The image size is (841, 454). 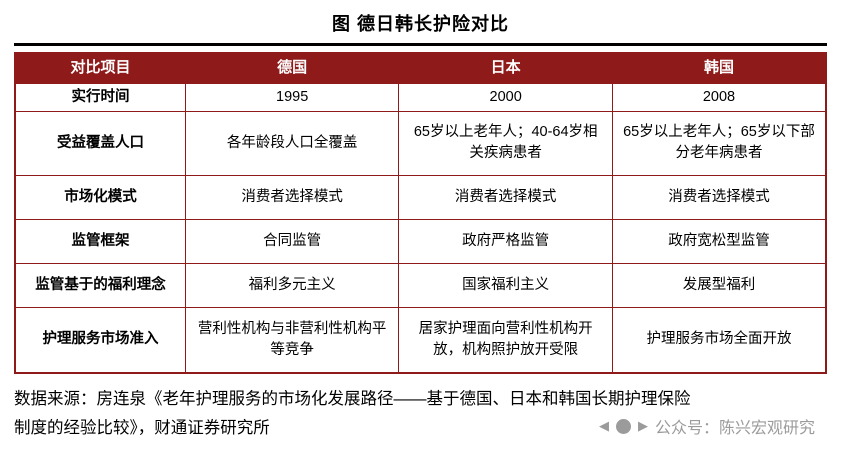 I want to click on cell-japan-welfare: 国家福利主义, so click(x=505, y=285).